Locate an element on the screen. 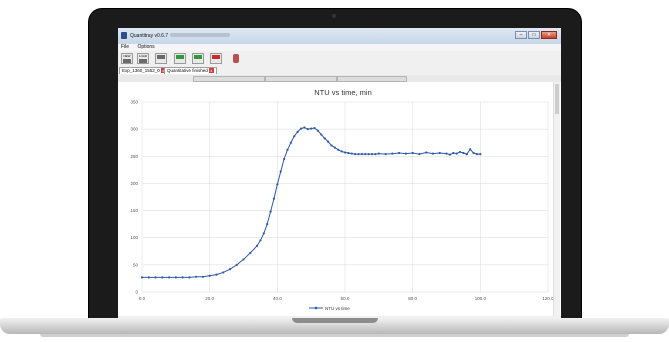 The height and width of the screenshot is (342, 669). maximize-button: □ is located at coordinates (534, 35).